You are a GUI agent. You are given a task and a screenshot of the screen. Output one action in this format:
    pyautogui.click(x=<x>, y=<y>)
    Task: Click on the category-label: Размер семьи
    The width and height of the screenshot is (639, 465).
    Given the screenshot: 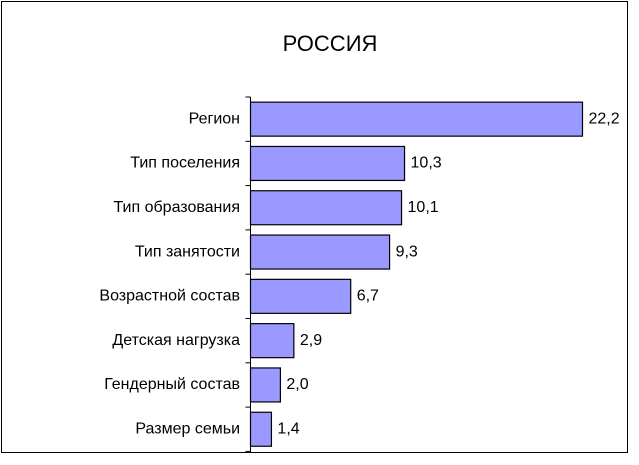 What is the action you would take?
    pyautogui.click(x=187, y=428)
    